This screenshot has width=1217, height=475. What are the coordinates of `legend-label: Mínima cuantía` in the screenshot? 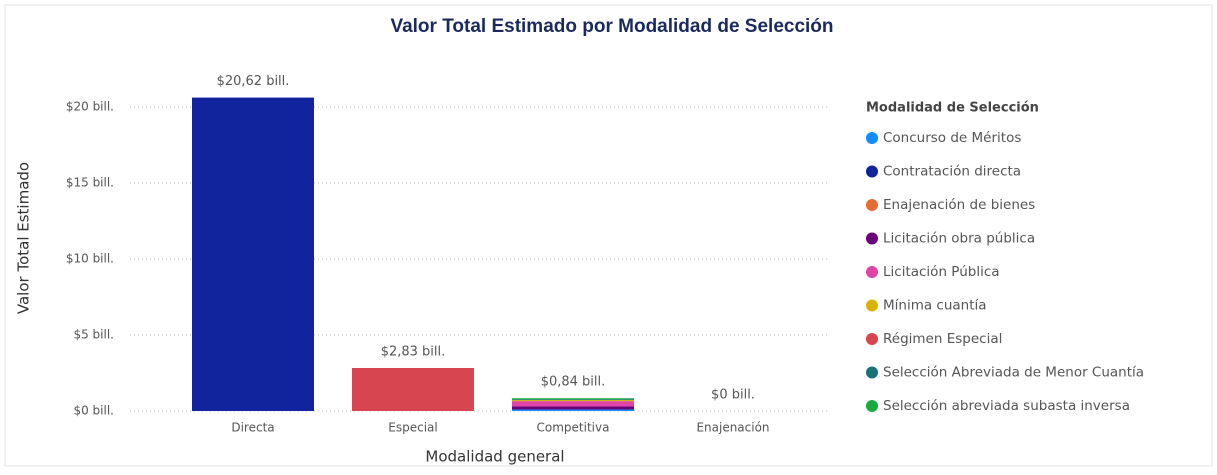 It's located at (935, 306).